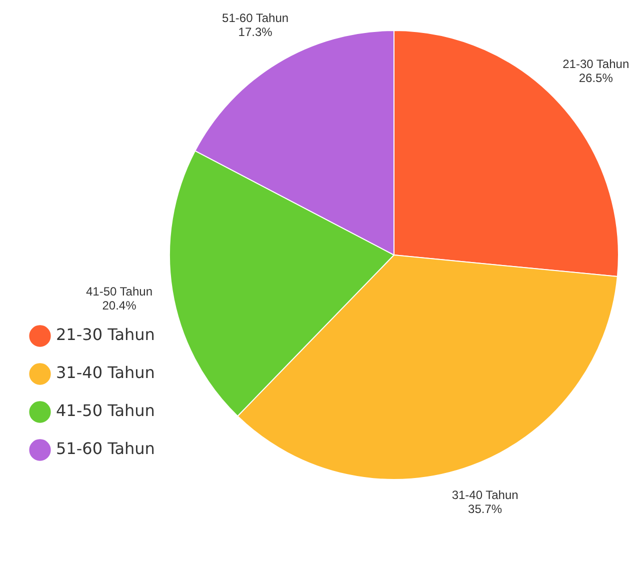  Describe the element at coordinates (485, 509) in the screenshot. I see `data-label: 35.7%` at that location.